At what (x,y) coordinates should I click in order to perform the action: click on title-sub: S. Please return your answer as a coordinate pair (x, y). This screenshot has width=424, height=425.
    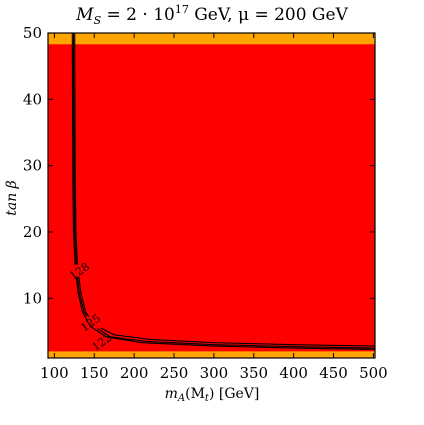
    Looking at the image, I should click on (98, 20).